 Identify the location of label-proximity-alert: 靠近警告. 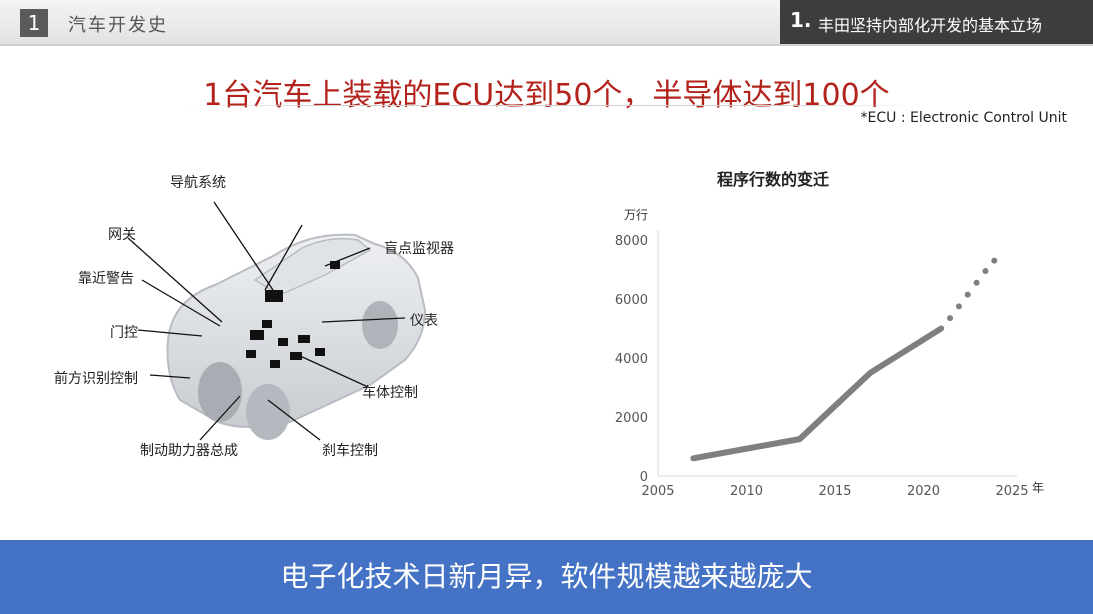
(106, 279).